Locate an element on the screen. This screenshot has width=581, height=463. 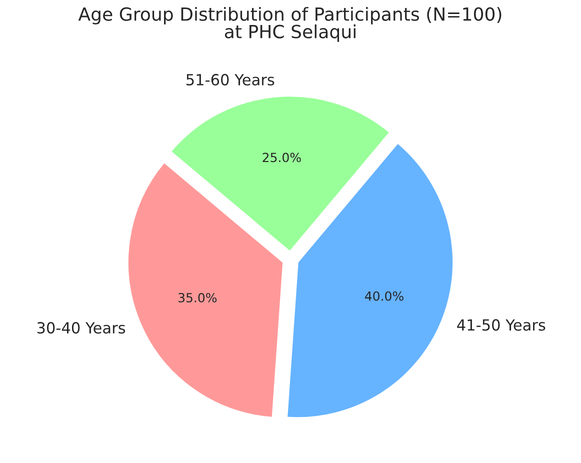
slice-label: 51-60 Years is located at coordinates (230, 80).